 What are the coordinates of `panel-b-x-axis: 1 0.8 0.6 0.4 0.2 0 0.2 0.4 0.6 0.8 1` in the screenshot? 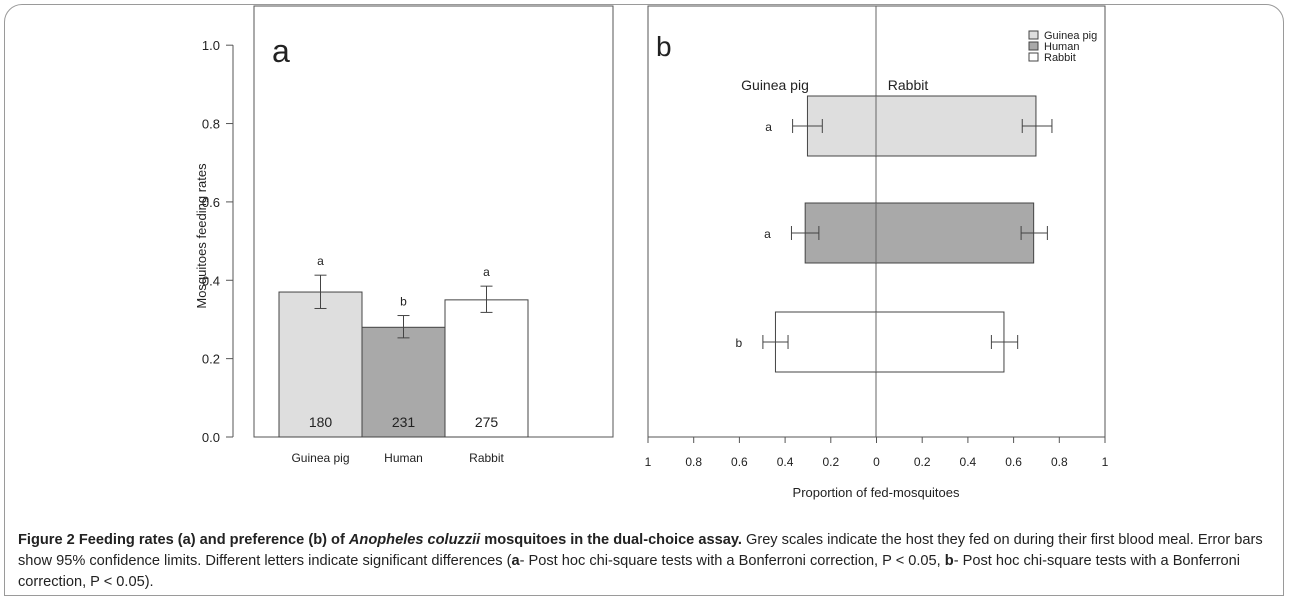 It's located at (877, 452).